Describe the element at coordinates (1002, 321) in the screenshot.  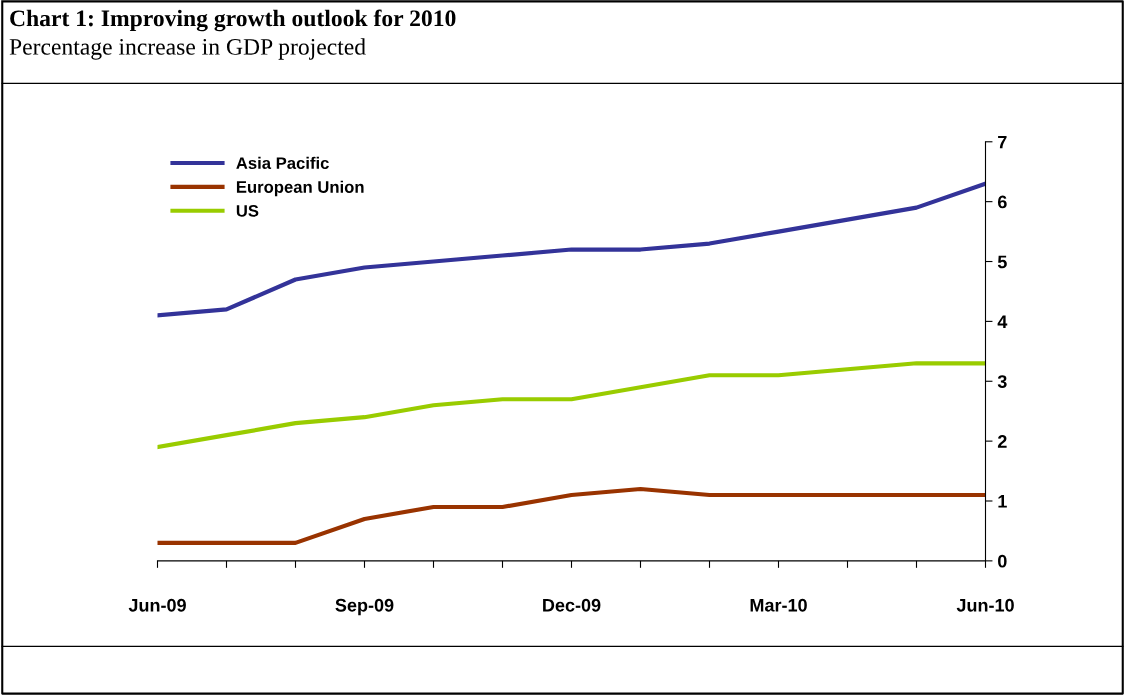
I see `y-tick-label: 4` at that location.